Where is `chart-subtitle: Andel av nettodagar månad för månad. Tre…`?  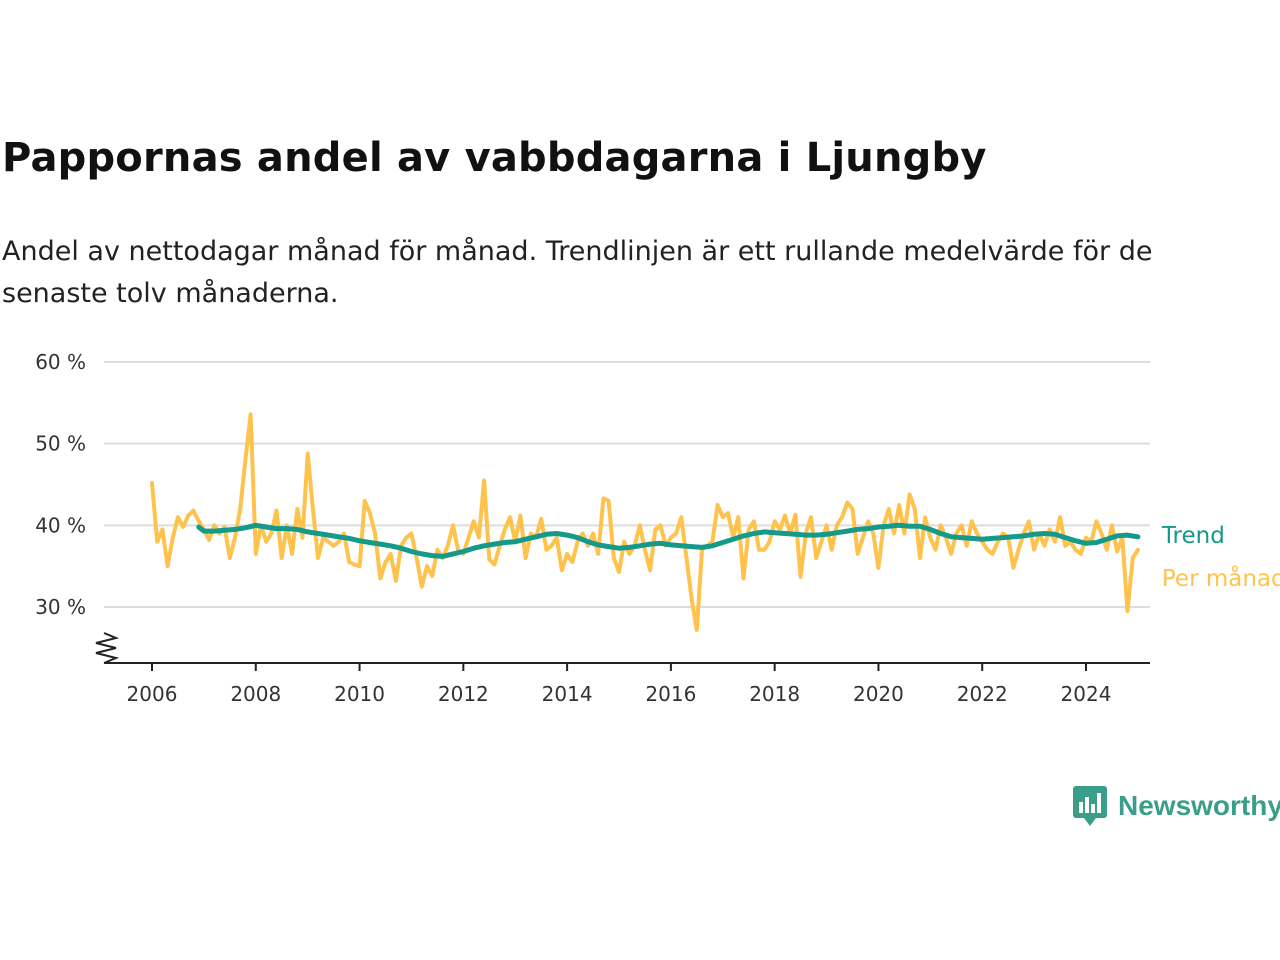 chart-subtitle: Andel av nettodagar månad för månad. Tre… is located at coordinates (577, 272).